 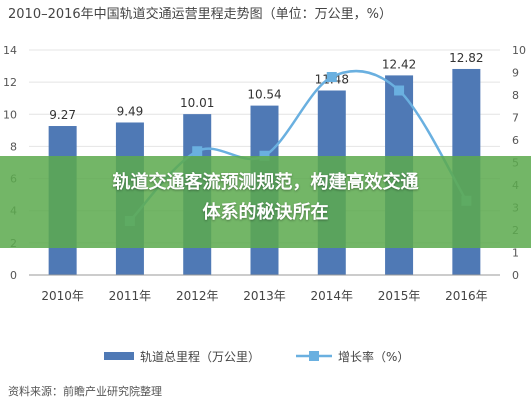 What do you see at coordinates (515, 73) in the screenshot?
I see `right-tick-label: 9` at bounding box center [515, 73].